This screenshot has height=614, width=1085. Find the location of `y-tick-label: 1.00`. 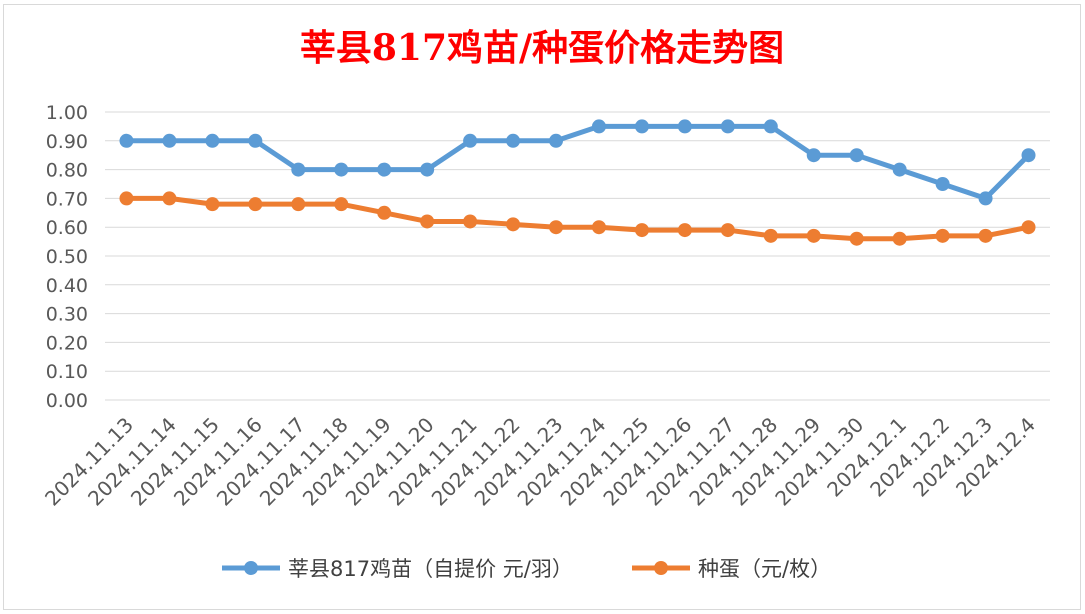

y-tick-label: 1.00 is located at coordinates (67, 113).